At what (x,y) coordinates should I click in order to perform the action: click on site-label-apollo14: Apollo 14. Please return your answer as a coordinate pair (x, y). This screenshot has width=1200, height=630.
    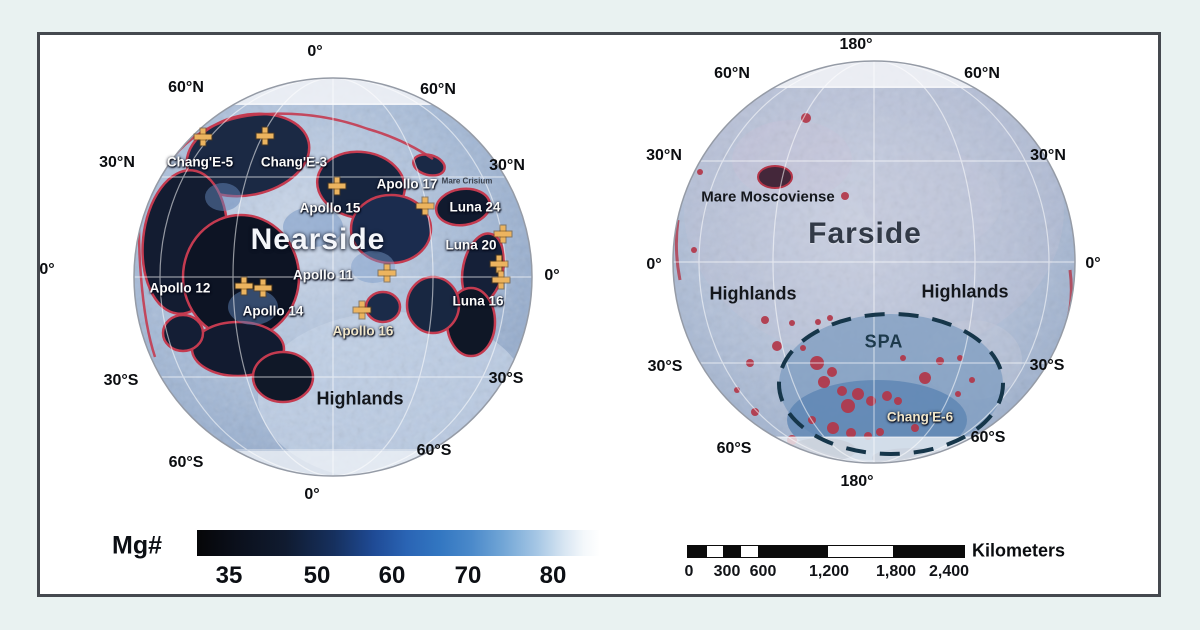
    Looking at the image, I should click on (273, 311).